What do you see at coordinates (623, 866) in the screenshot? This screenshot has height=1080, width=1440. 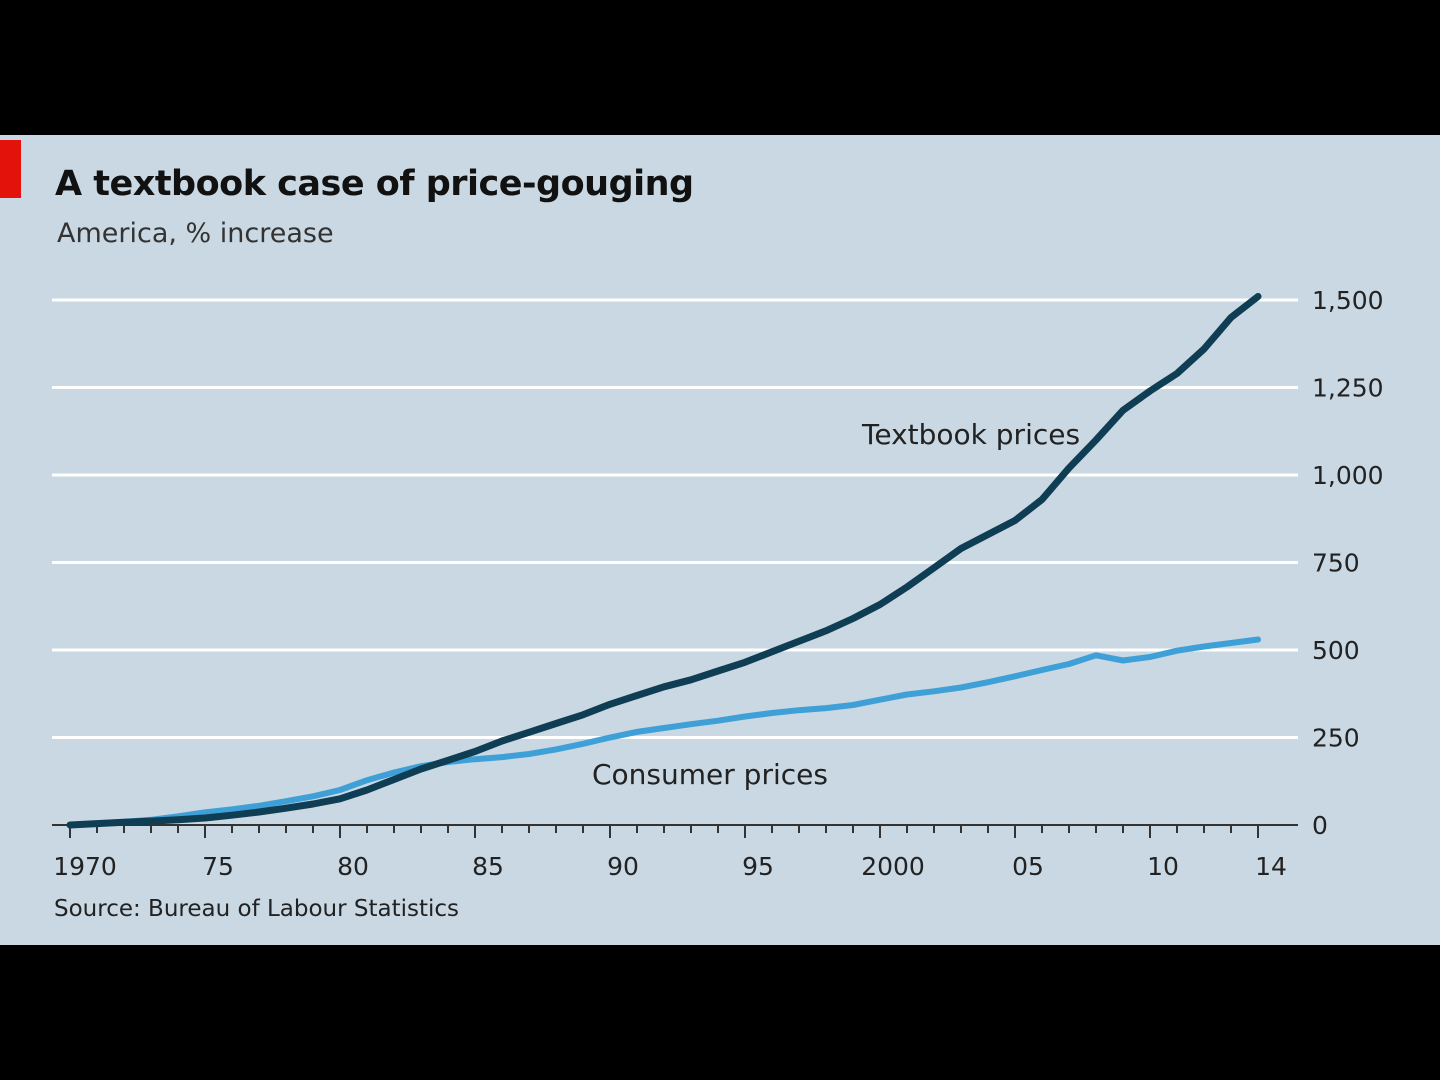 I see `x-tick-label: 90` at bounding box center [623, 866].